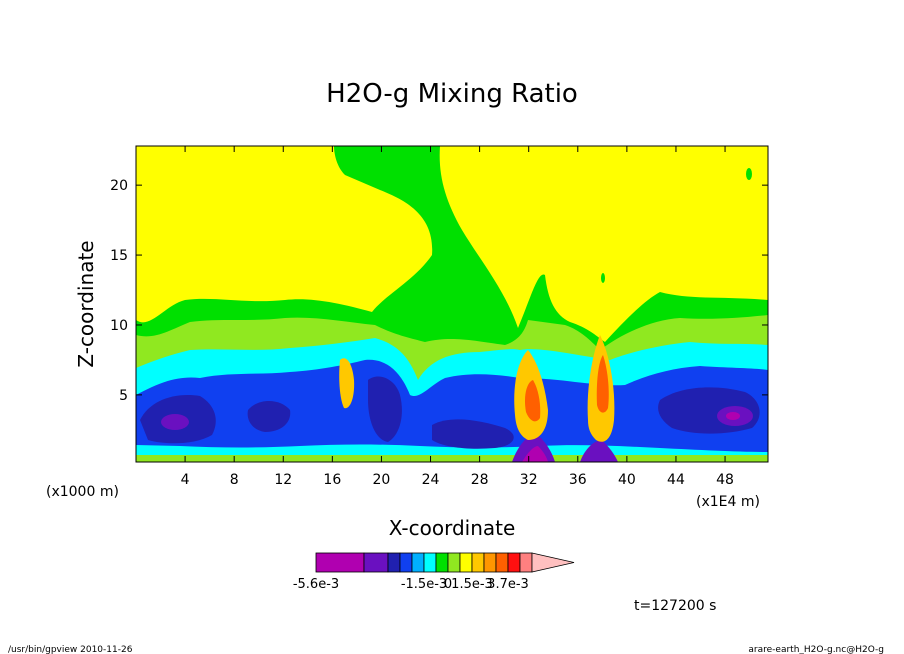 Image resolution: width=904 pixels, height=654 pixels. What do you see at coordinates (627, 480) in the screenshot?
I see `x-tick-label: 40` at bounding box center [627, 480].